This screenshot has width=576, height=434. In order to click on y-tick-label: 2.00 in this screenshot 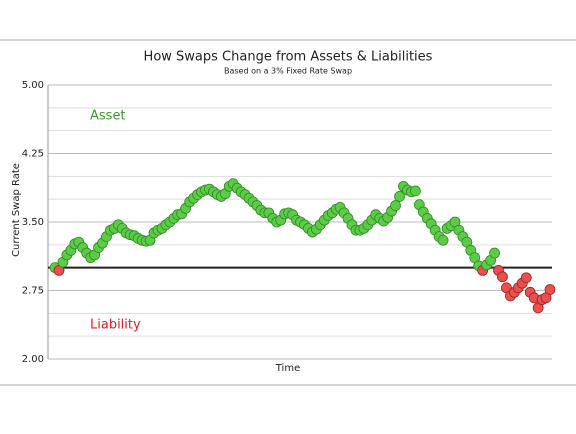, I will do `click(33, 359)`.